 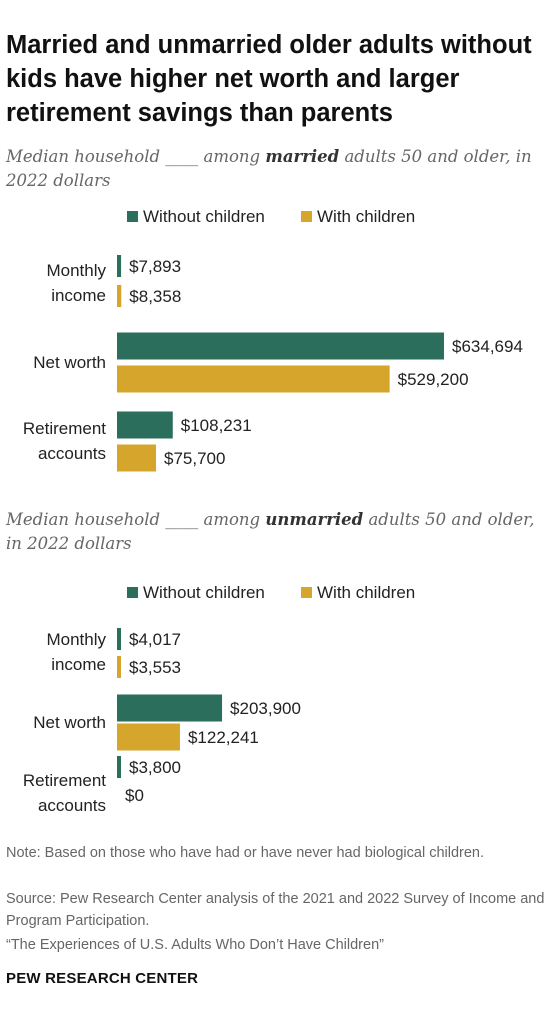 I want to click on bar-unmarried-2-without-children, so click(x=119, y=767).